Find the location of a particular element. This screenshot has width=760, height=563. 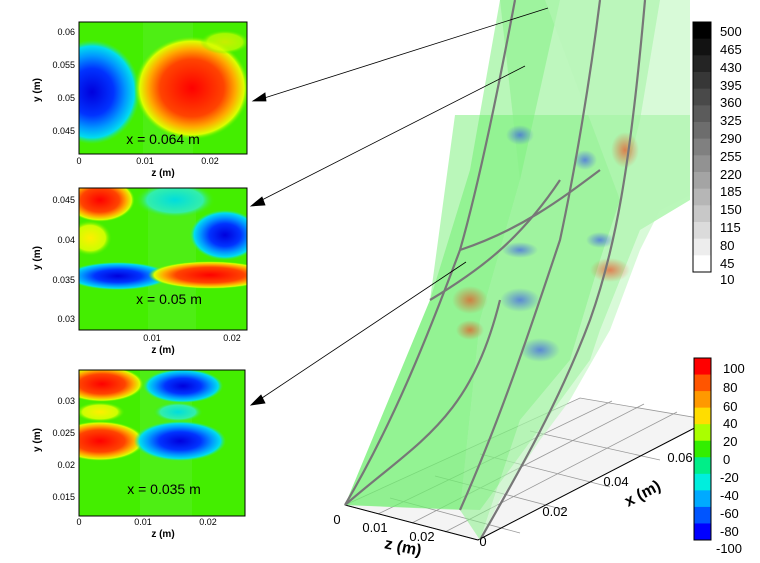

gray-colorbar-label: 360 is located at coordinates (731, 102).